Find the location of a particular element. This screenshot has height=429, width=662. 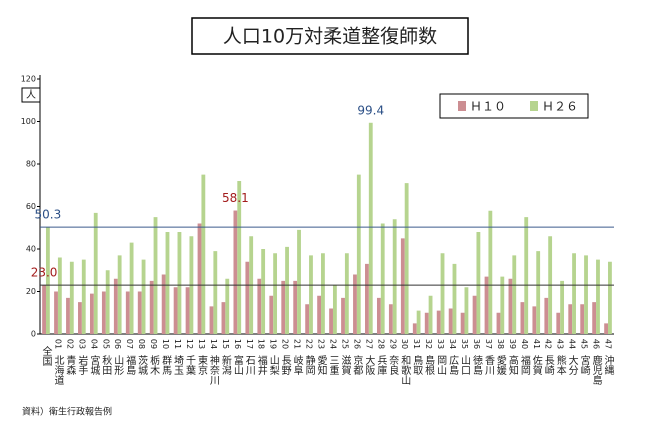

y-tick-label: 60 is located at coordinates (31, 206).